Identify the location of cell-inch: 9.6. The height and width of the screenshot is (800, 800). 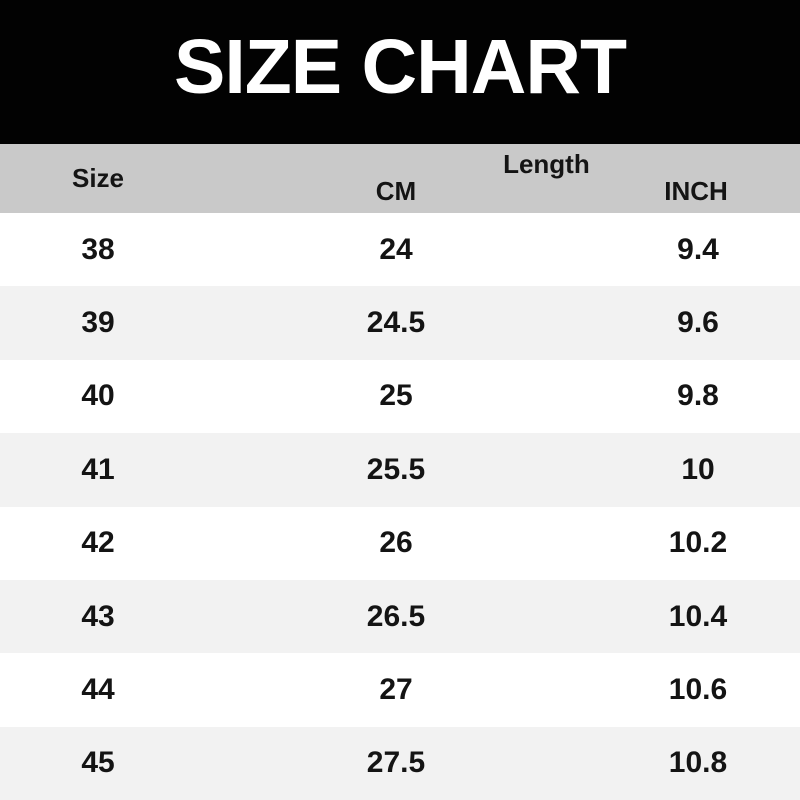
(698, 323).